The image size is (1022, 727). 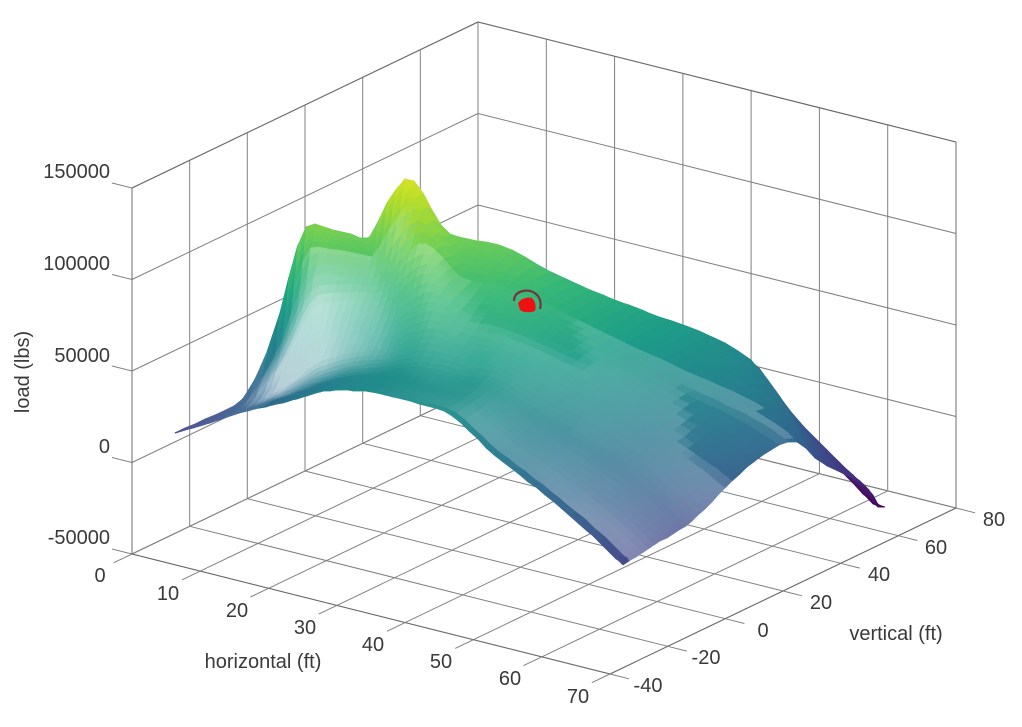 I want to click on svg-text: -20, so click(x=706, y=658).